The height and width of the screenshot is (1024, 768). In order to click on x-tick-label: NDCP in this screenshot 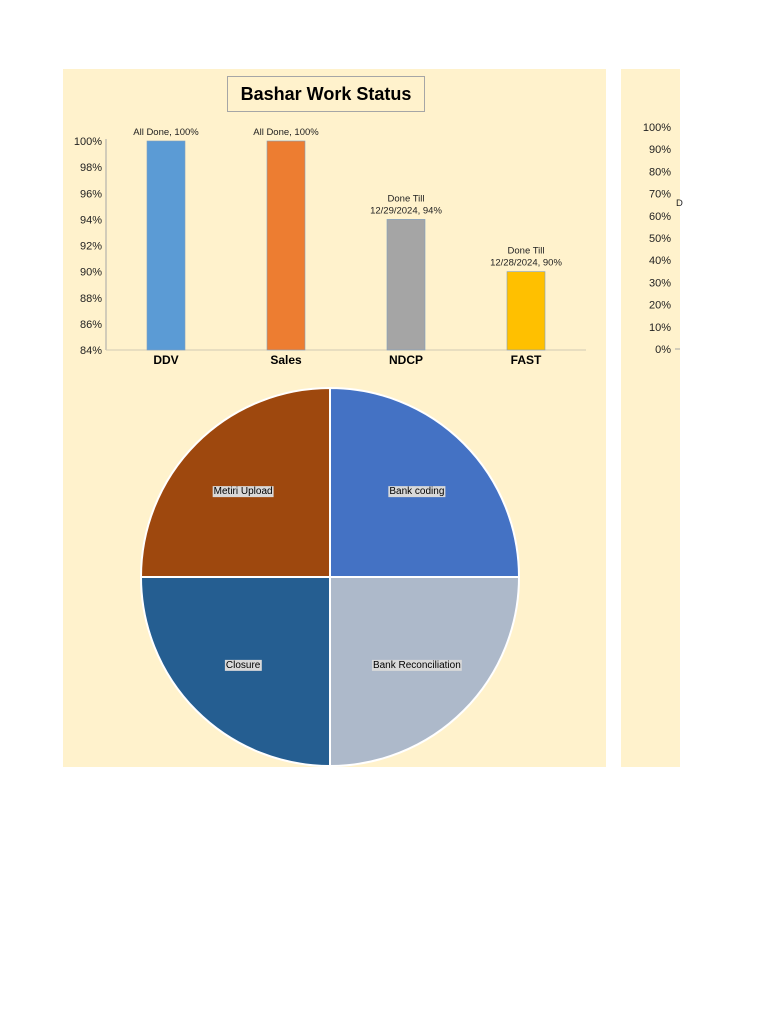, I will do `click(406, 360)`.